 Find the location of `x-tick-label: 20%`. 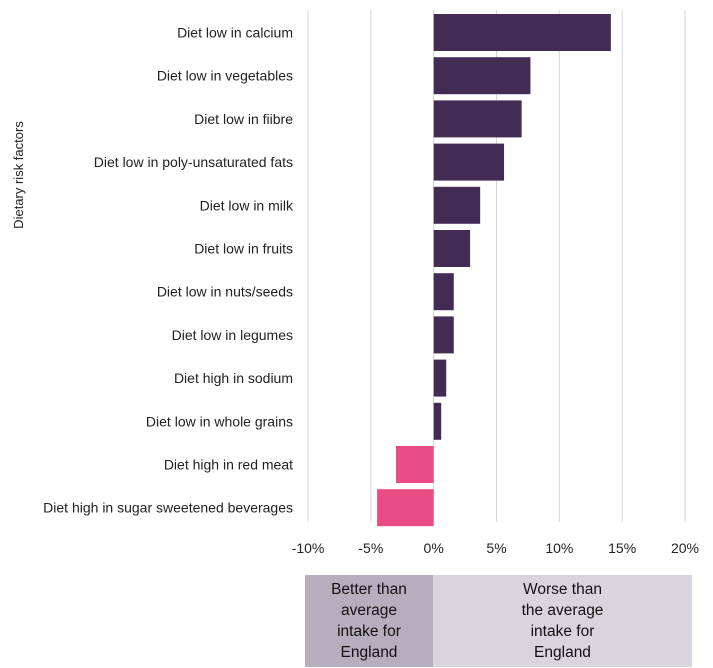

x-tick-label: 20% is located at coordinates (685, 548).